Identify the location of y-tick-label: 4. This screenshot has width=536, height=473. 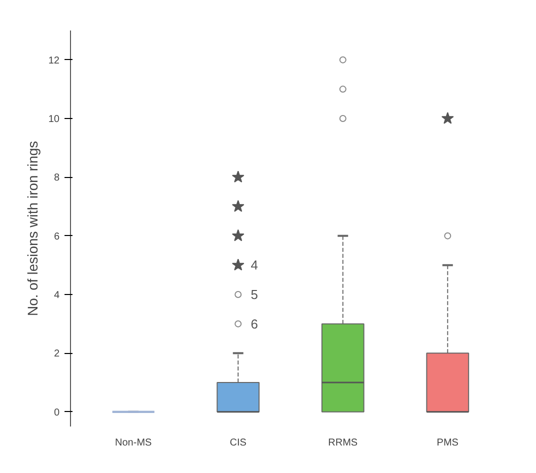
(57, 295).